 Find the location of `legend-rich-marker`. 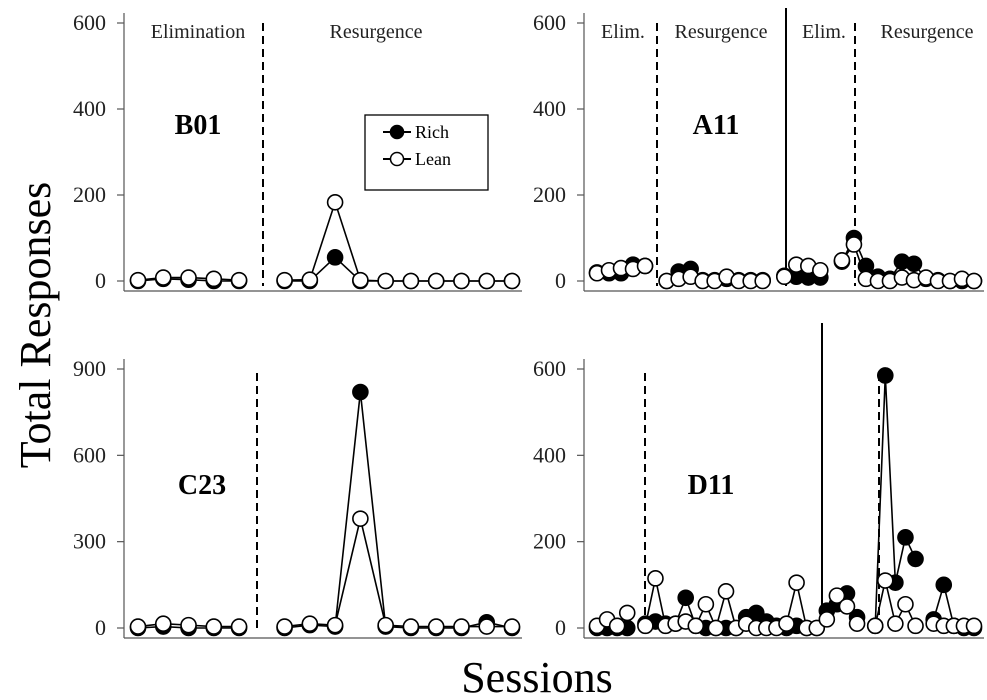

legend-rich-marker is located at coordinates (397, 132).